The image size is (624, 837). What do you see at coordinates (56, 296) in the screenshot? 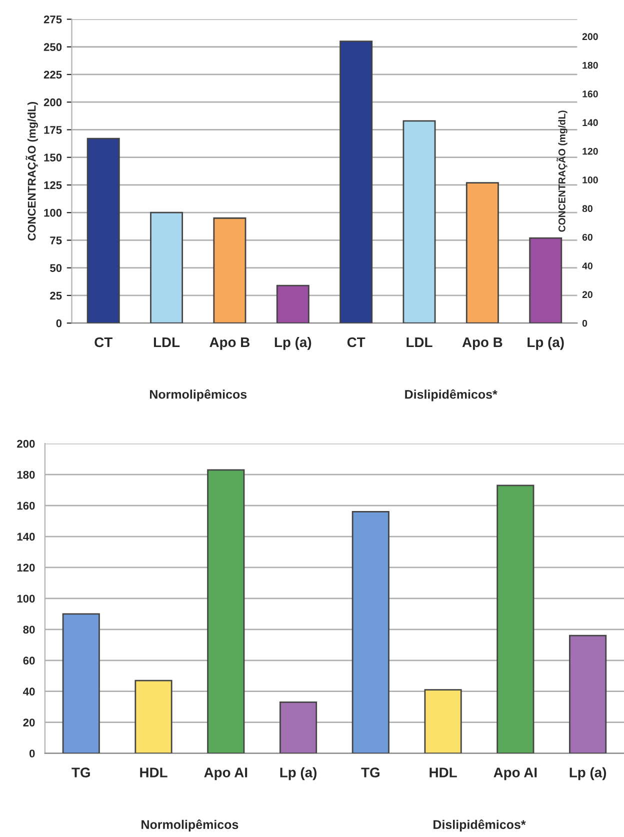
I see `y-tick-label: 25` at bounding box center [56, 296].